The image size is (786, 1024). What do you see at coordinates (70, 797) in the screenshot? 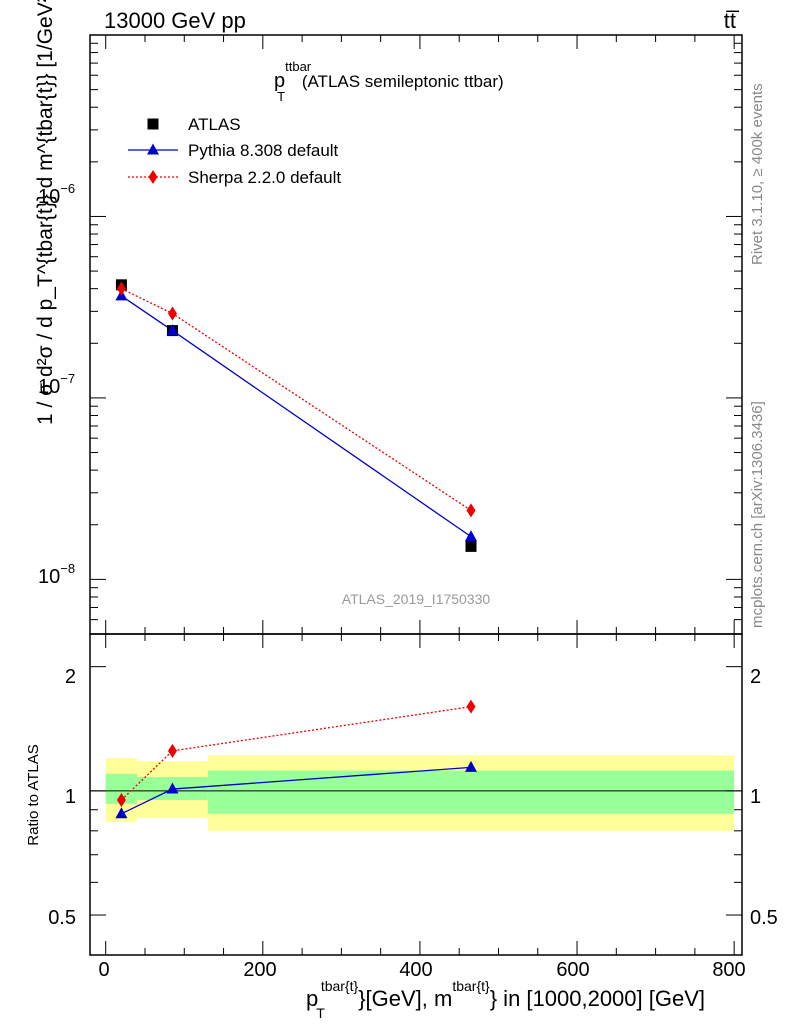
I see `ratio-ytick-left-1: 1` at bounding box center [70, 797].